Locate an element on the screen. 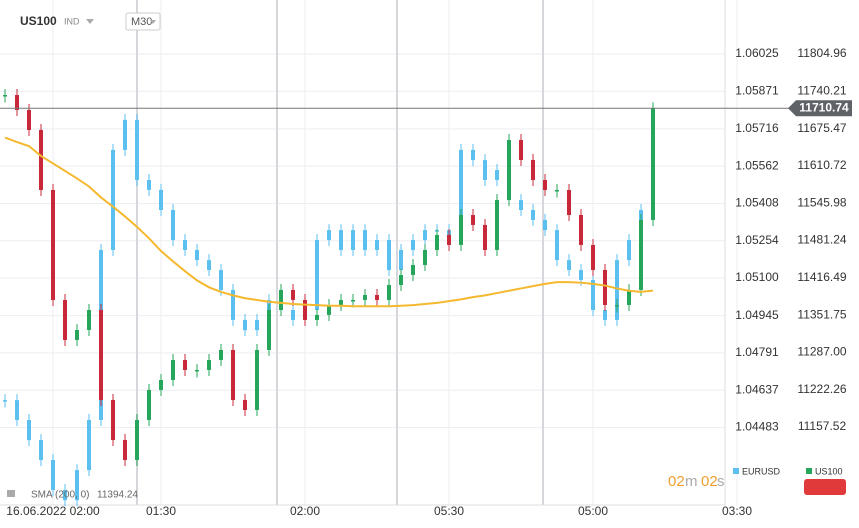  dropdown-icon is located at coordinates (90, 21).